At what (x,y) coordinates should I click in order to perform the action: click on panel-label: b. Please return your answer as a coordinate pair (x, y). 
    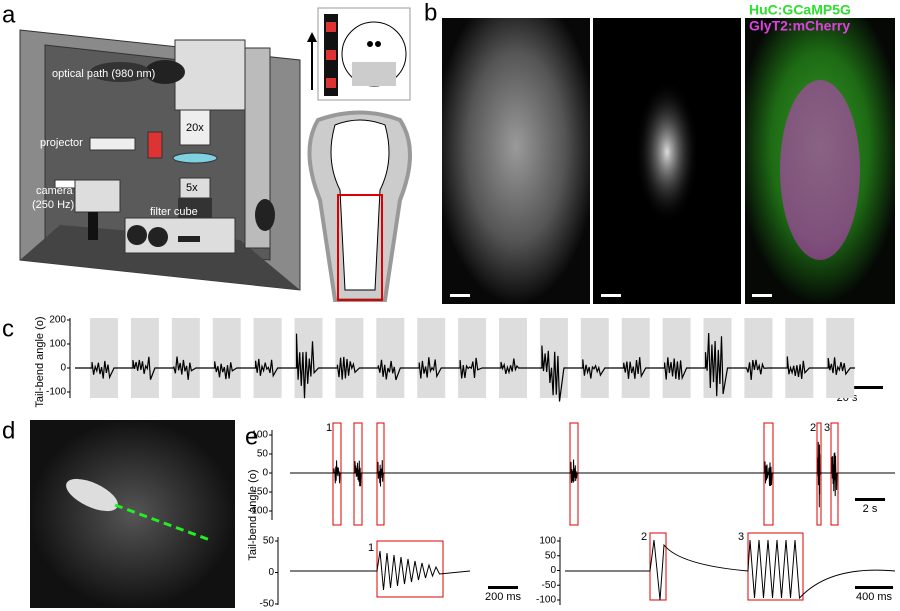
    Looking at the image, I should click on (430, 13).